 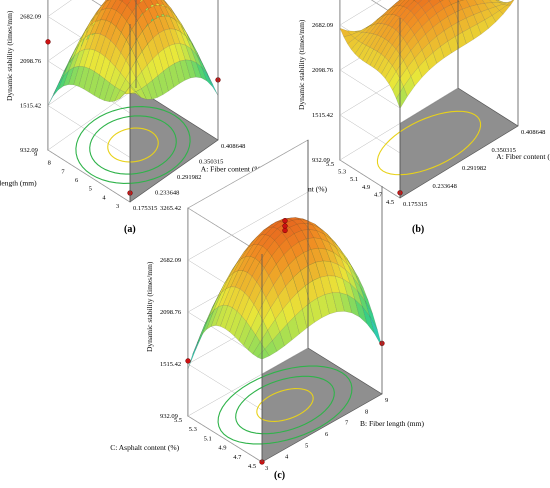 I want to click on panel-label: (c), so click(x=279, y=475).